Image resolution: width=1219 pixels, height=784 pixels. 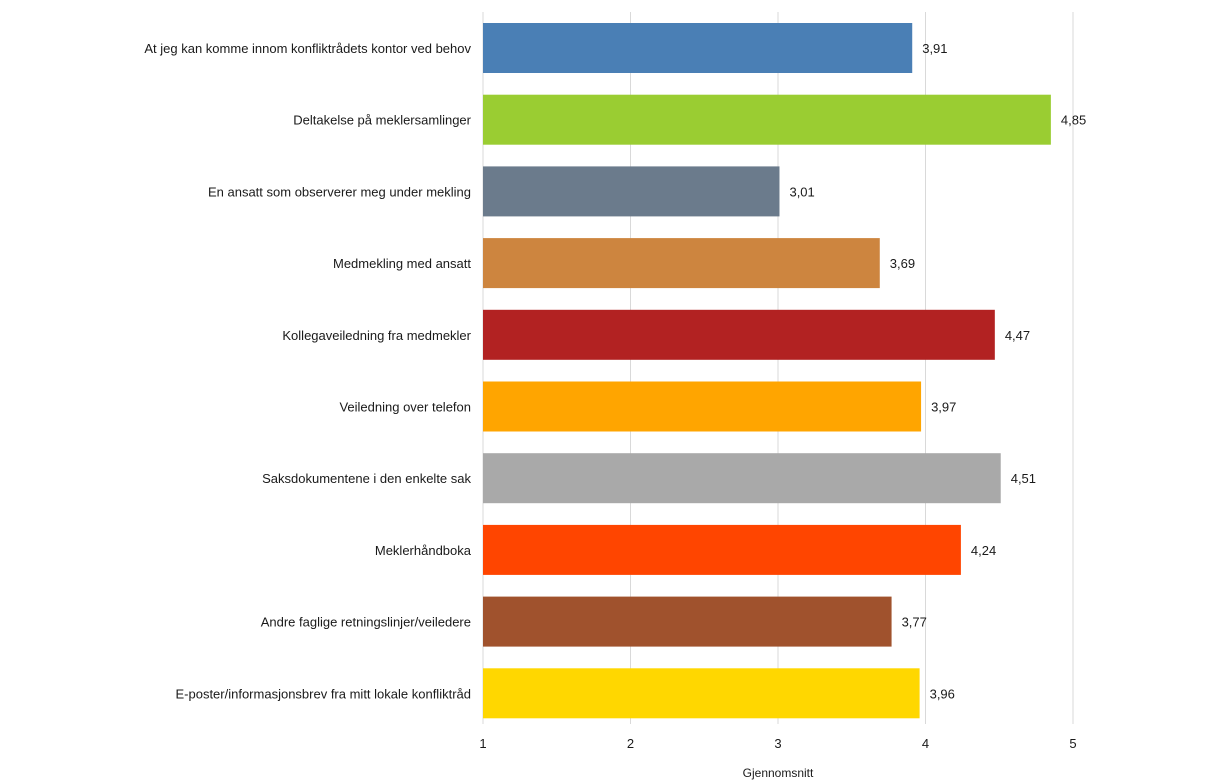 I want to click on data-label: 4,24, so click(x=983, y=550).